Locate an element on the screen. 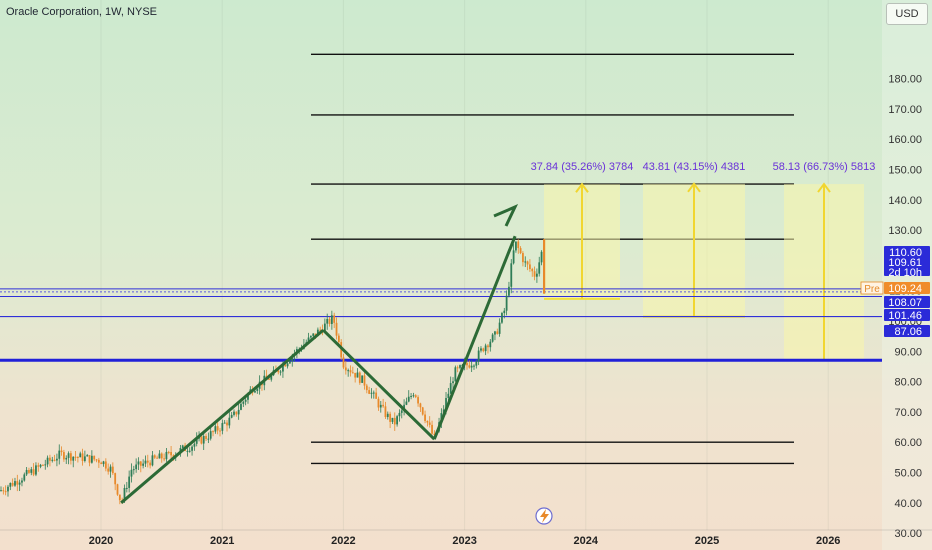  measure-arrow-head is located at coordinates (824, 187).